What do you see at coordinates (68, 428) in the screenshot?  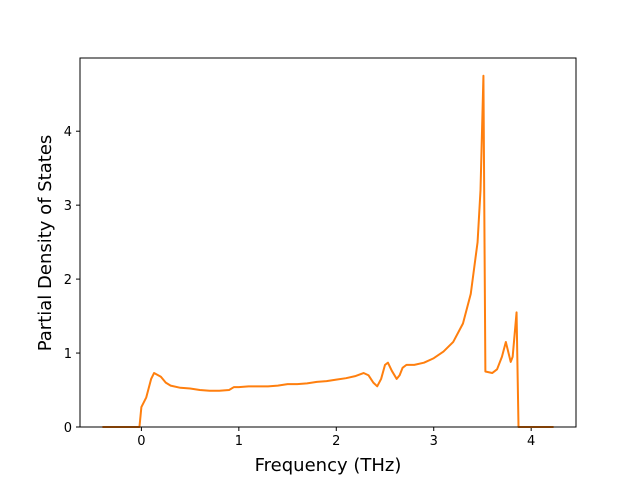 I see `y-tick-label: 0` at bounding box center [68, 428].